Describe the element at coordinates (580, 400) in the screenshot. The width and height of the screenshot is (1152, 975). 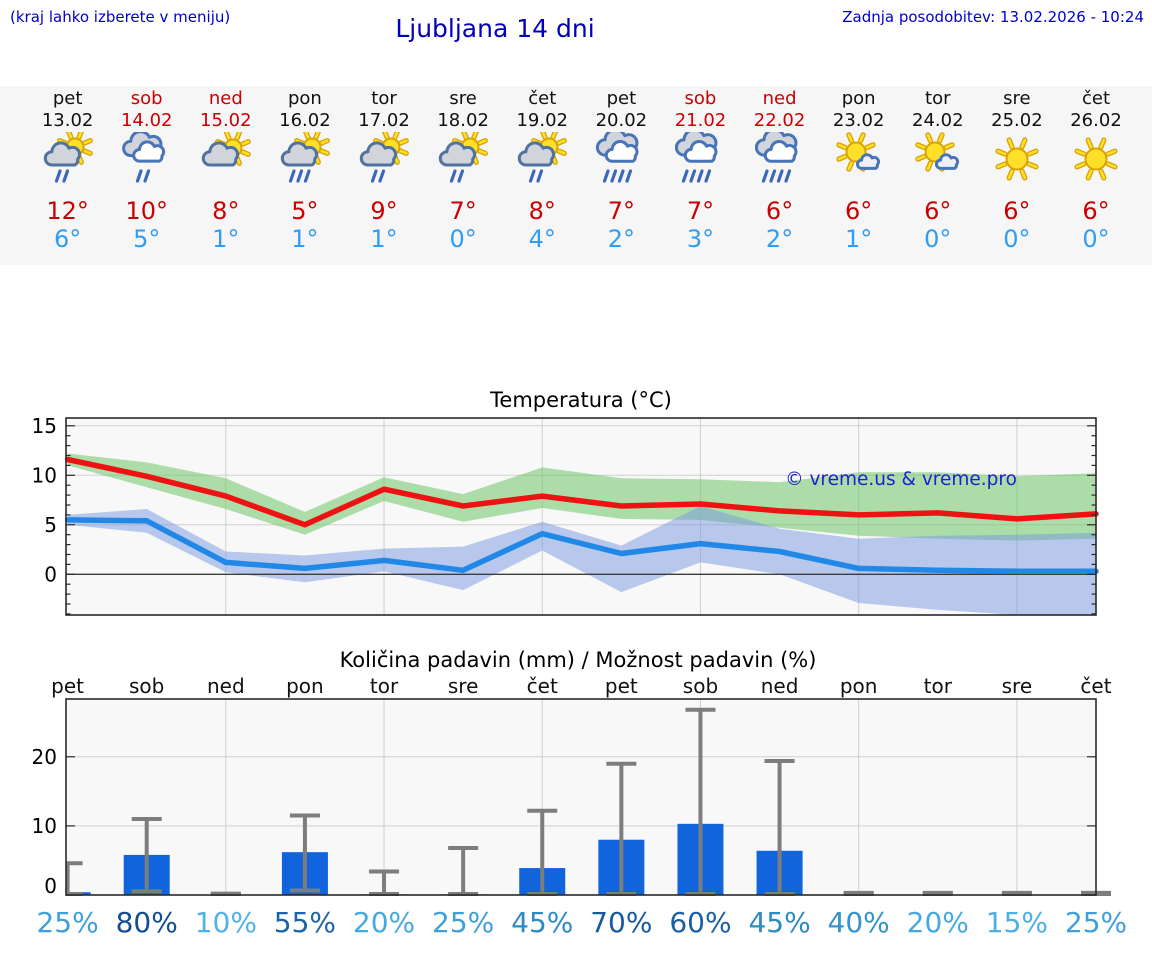
I see `temp-chart-title: Temperatura (°C)` at that location.